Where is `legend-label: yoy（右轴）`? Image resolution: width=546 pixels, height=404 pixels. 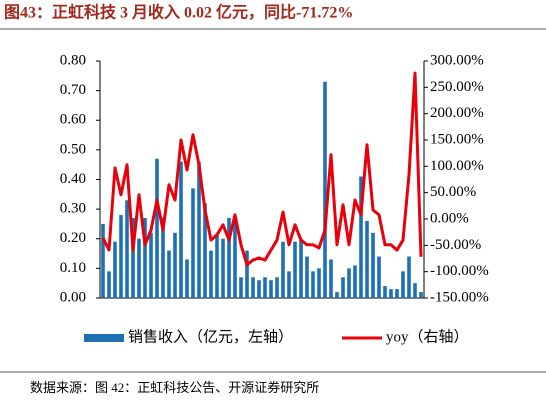 legend-label: yoy（右轴） is located at coordinates (427, 336).